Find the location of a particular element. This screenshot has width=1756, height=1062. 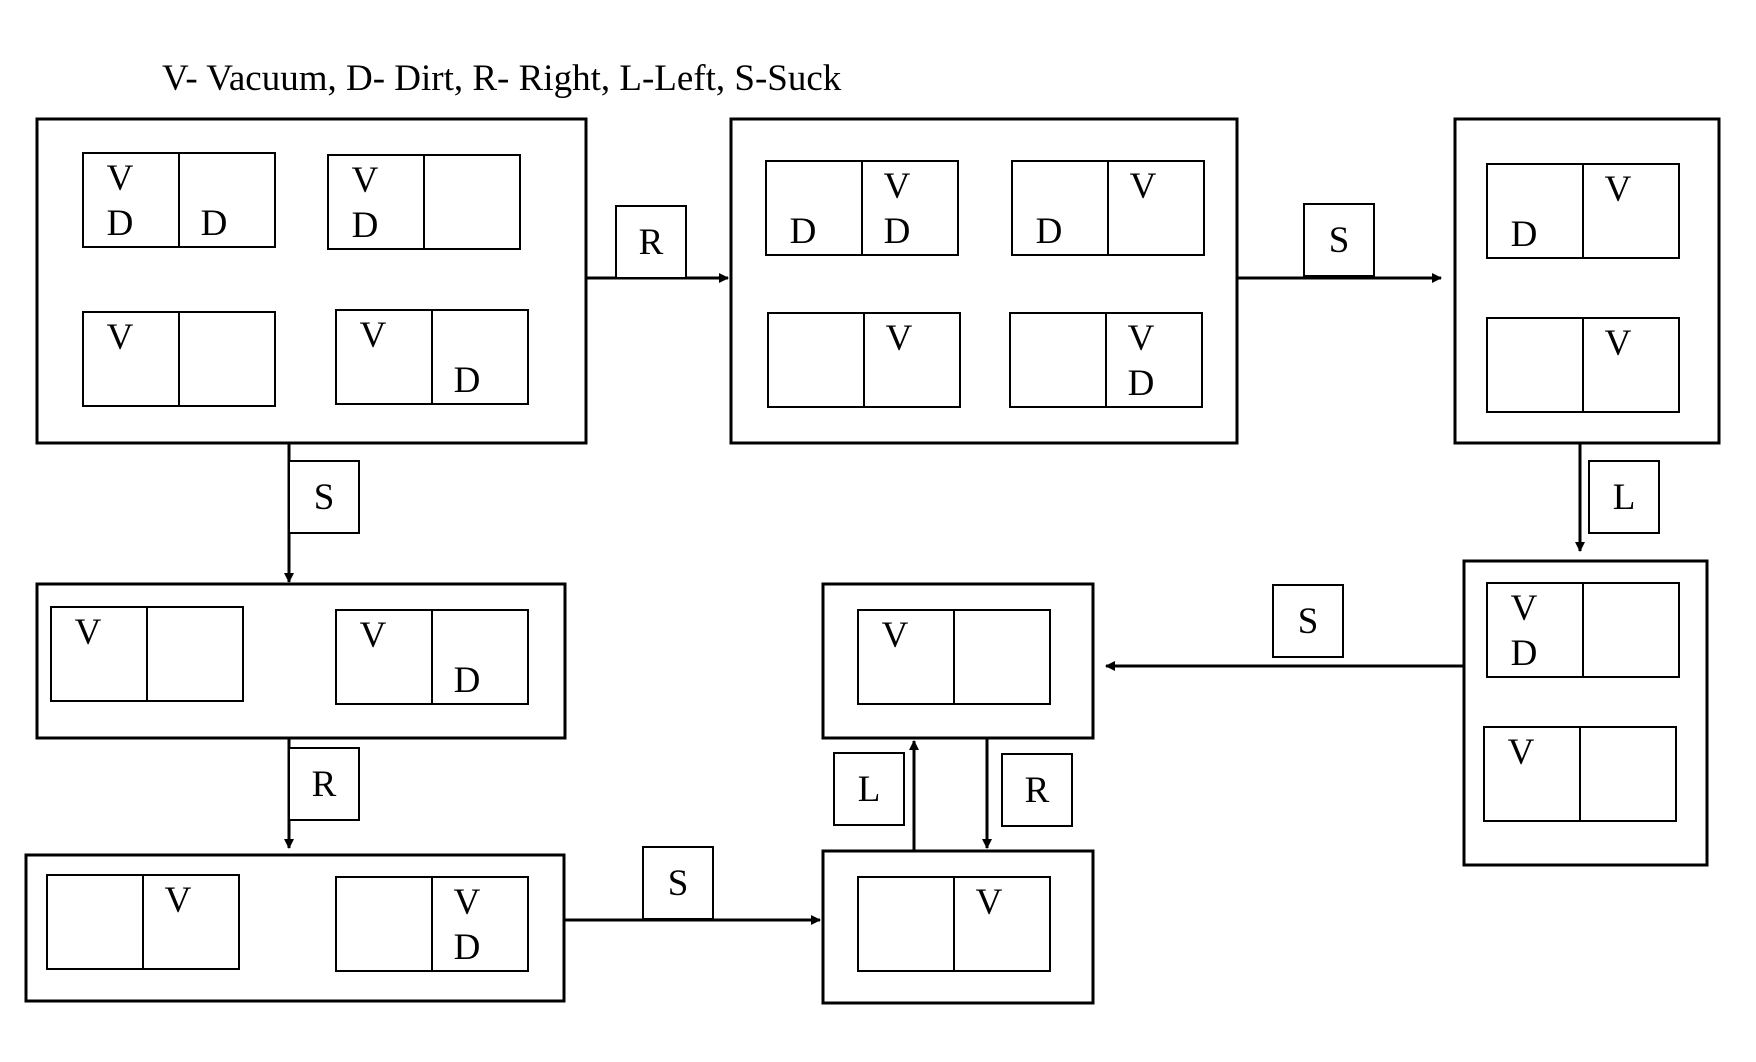

state-s2: DVD DVV VD is located at coordinates (984, 281).